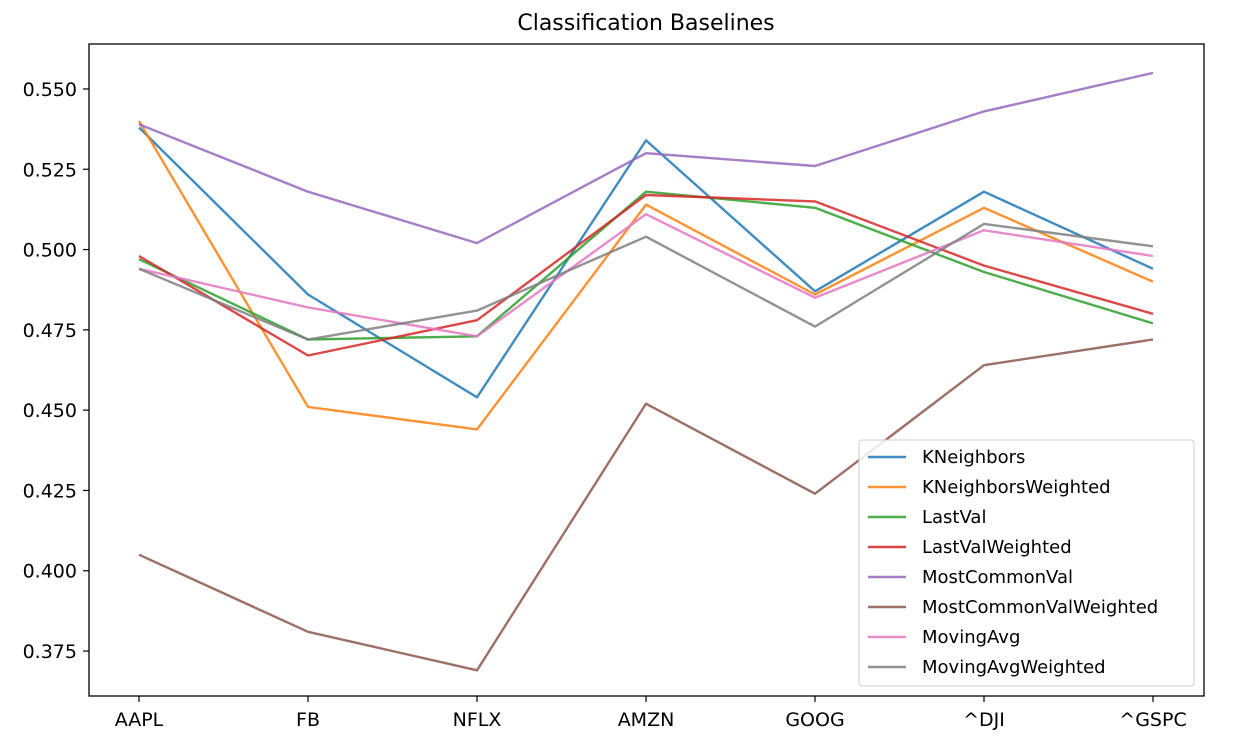  What do you see at coordinates (984, 720) in the screenshot?
I see `x-tick-label: ^DJI` at bounding box center [984, 720].